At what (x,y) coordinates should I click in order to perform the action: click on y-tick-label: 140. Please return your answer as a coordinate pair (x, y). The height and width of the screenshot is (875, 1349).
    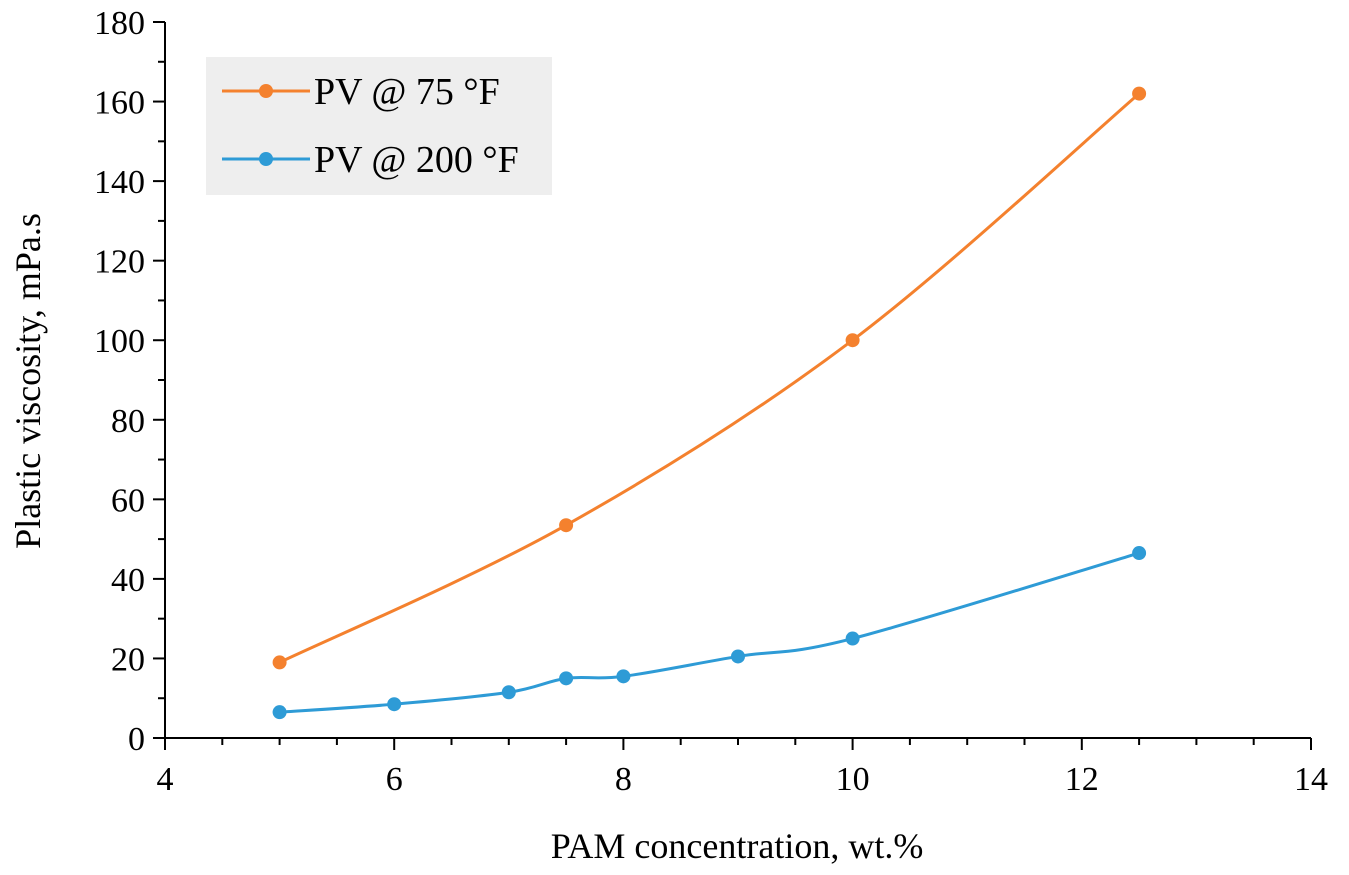
    Looking at the image, I should click on (119, 182).